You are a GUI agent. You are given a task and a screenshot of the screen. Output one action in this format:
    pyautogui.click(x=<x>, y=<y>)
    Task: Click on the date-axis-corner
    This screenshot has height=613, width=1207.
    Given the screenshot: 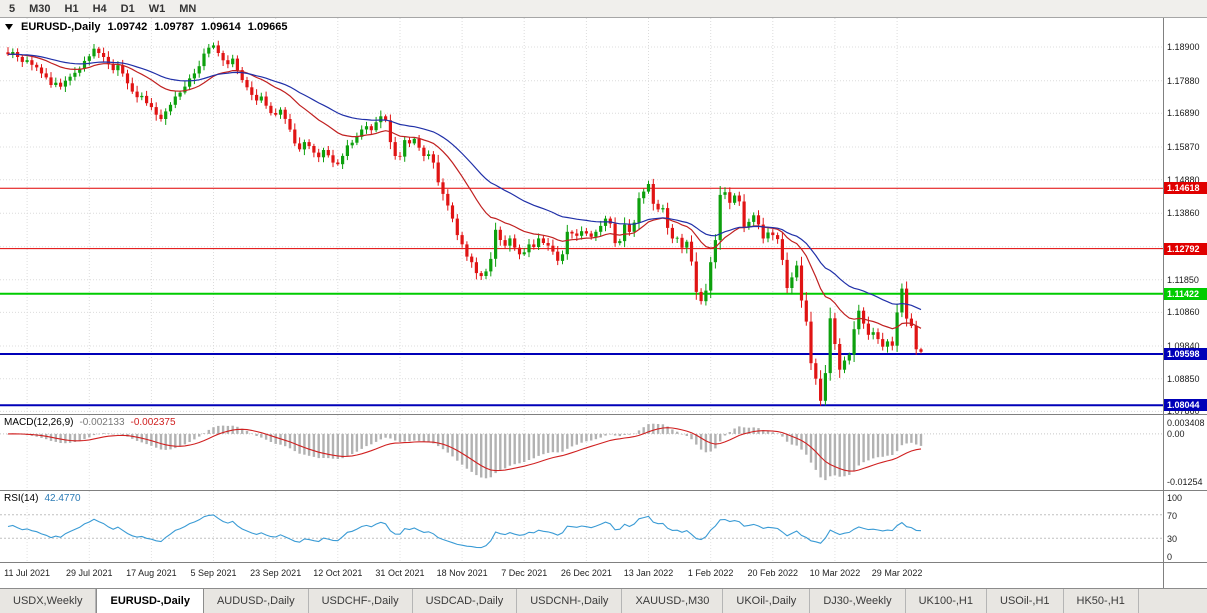 What is the action you would take?
    pyautogui.click(x=1185, y=575)
    